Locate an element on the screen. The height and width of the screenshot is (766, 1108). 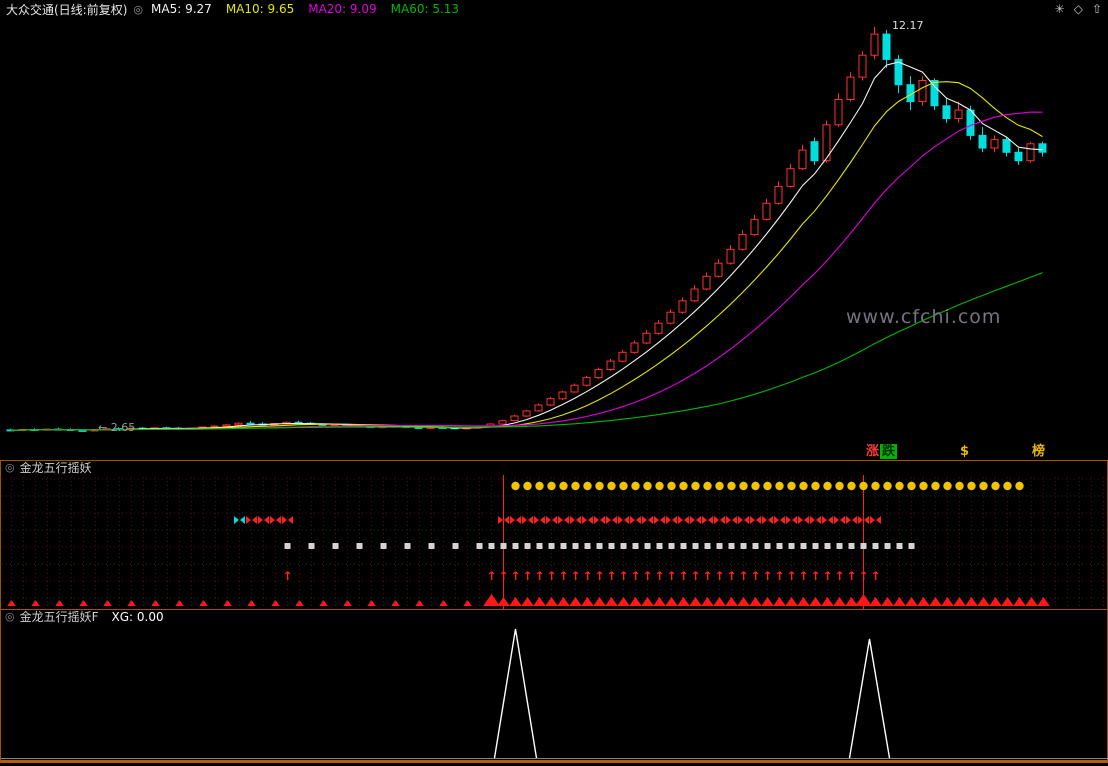
ma20-label: MA20: 9.09 is located at coordinates (342, 9).